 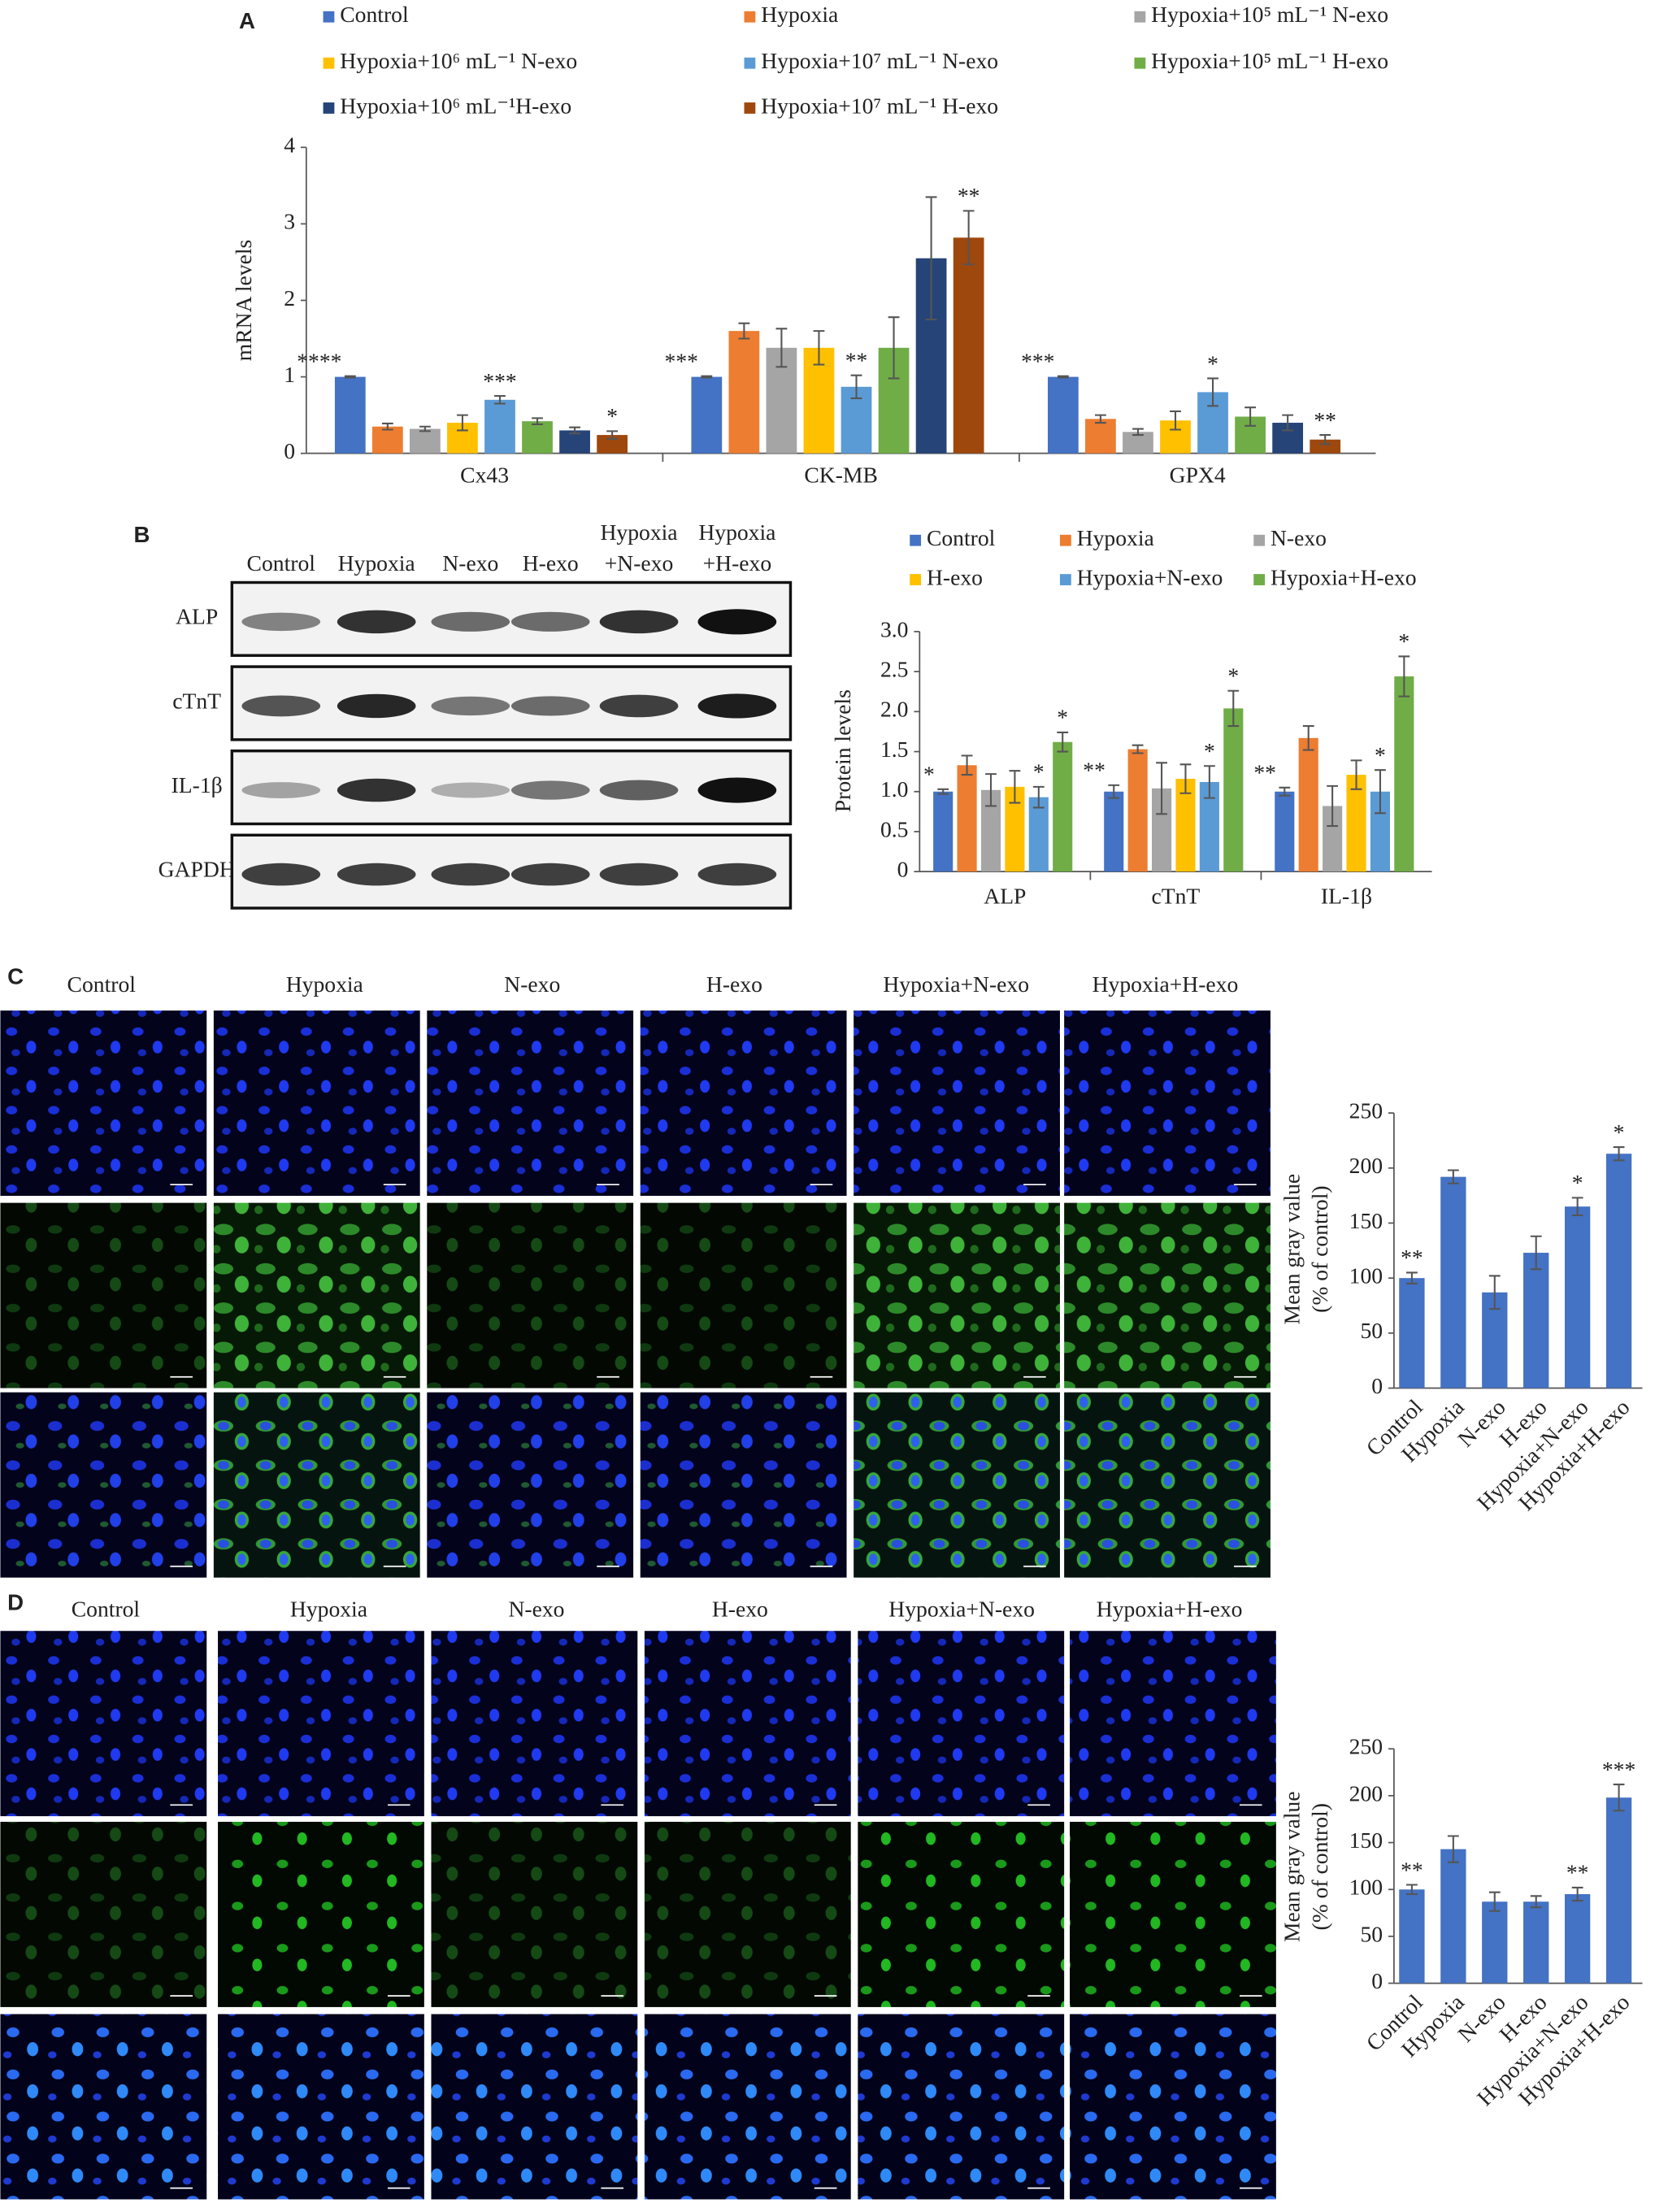 What do you see at coordinates (842, 750) in the screenshot?
I see `y-axis-label: Protein levels` at bounding box center [842, 750].